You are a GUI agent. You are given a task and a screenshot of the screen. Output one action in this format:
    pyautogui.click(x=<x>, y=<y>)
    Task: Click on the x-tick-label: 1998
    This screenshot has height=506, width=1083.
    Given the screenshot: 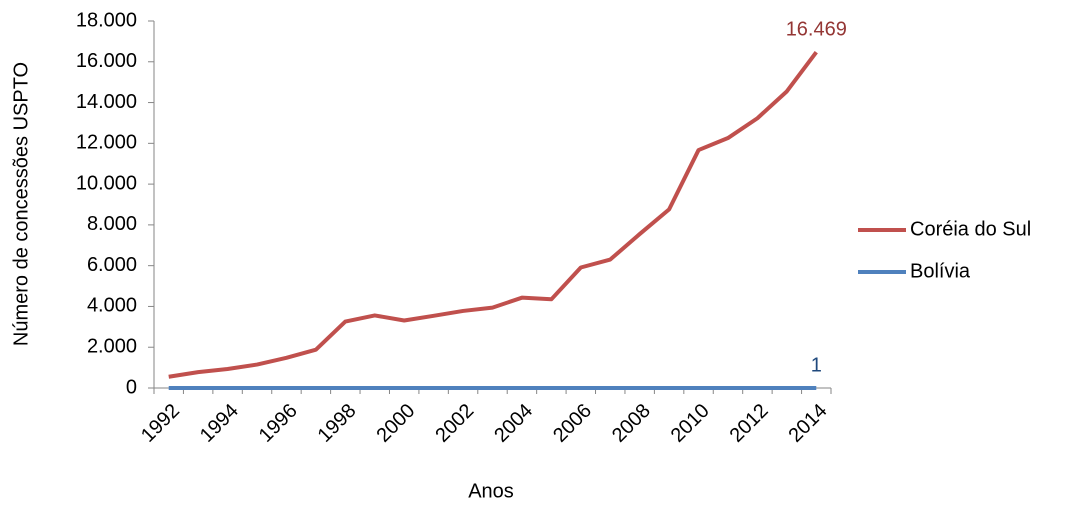 What is the action you would take?
    pyautogui.click(x=337, y=423)
    